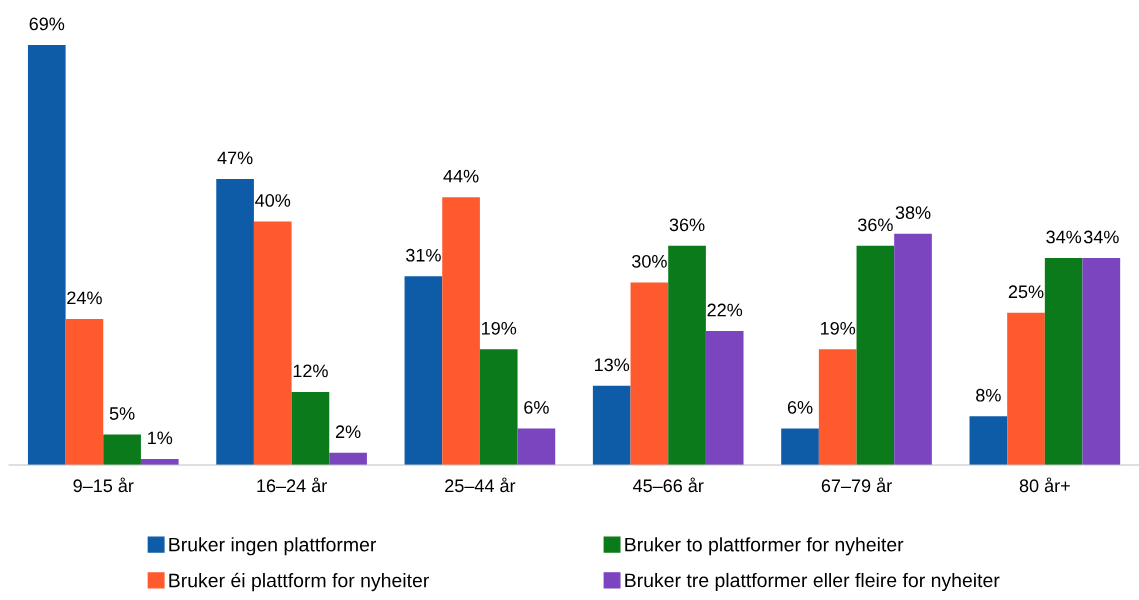 The width and height of the screenshot is (1139, 600). I want to click on x-tick-label: 16–24 år, so click(292, 485).